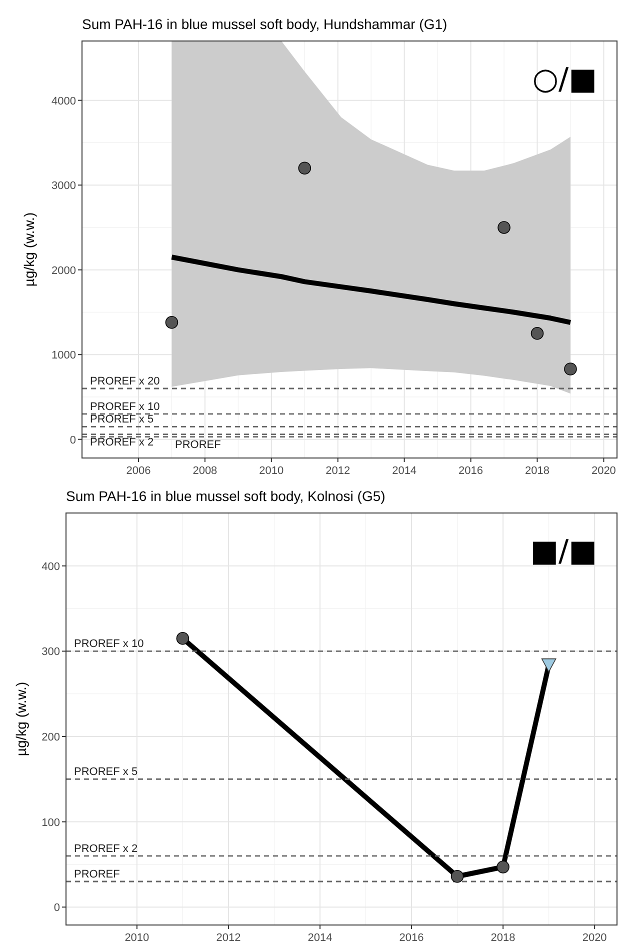 This screenshot has height=947, width=620. Describe the element at coordinates (51, 737) in the screenshot. I see `y-tick-label: 200` at that location.